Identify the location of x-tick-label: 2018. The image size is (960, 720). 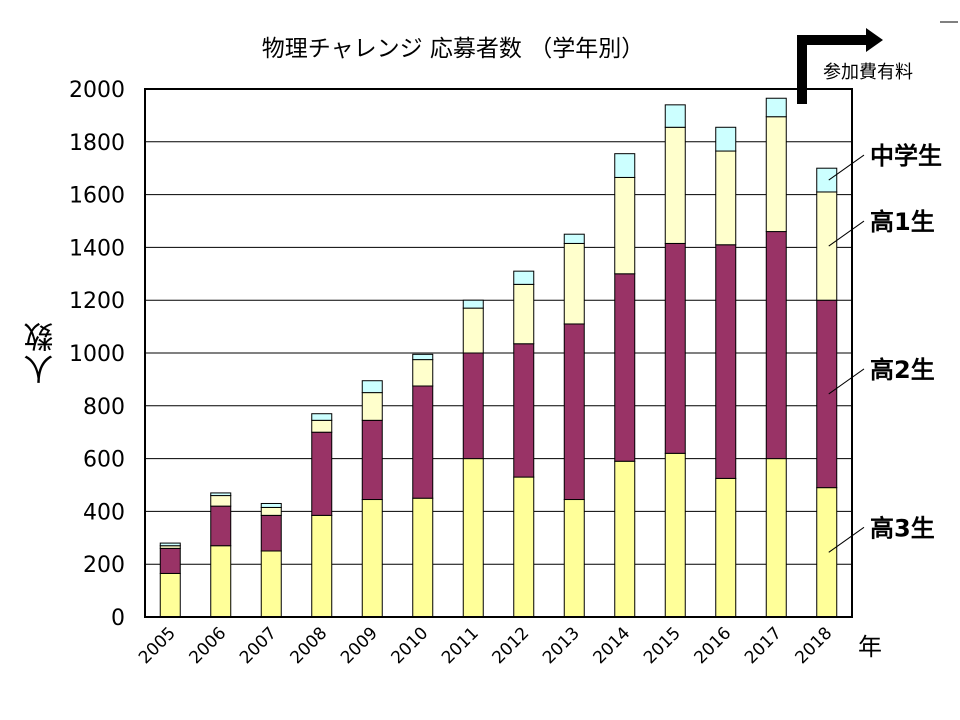
(814, 645).